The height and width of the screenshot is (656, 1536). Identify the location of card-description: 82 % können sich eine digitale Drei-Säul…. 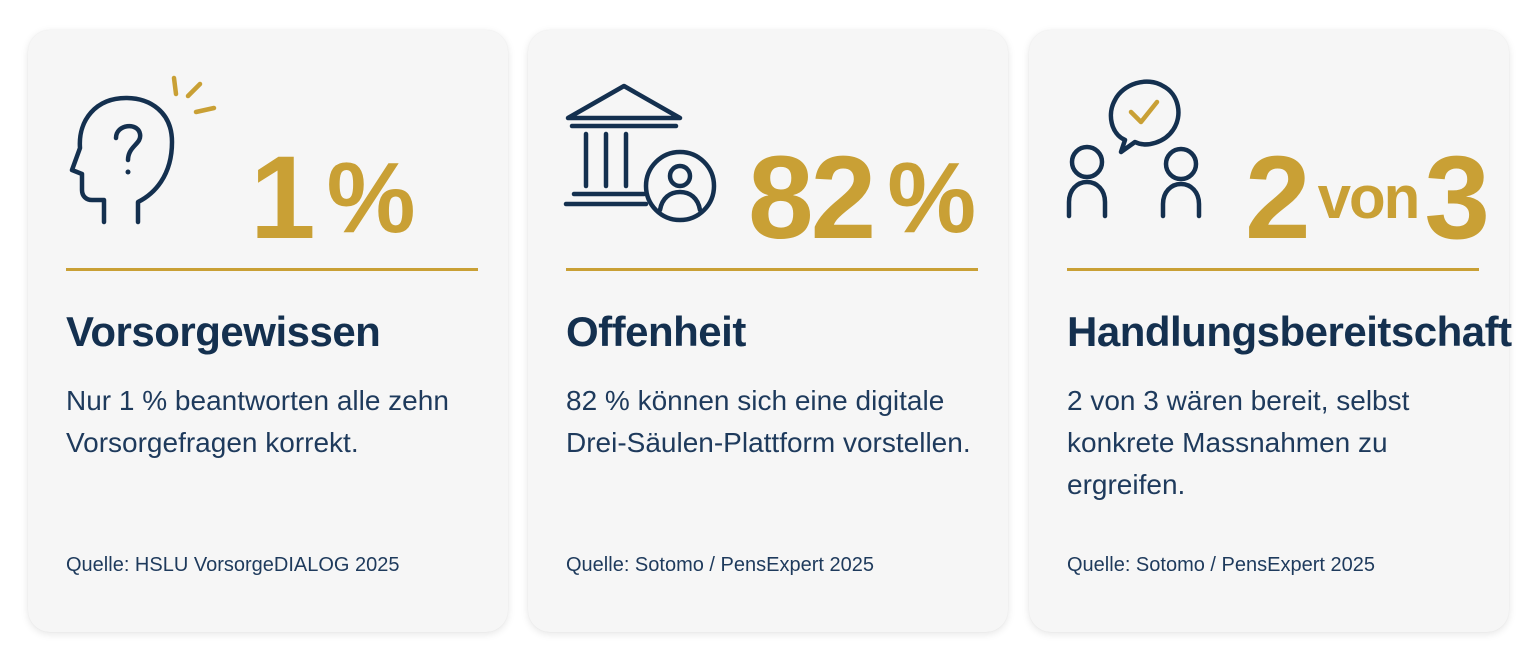
(768, 421).